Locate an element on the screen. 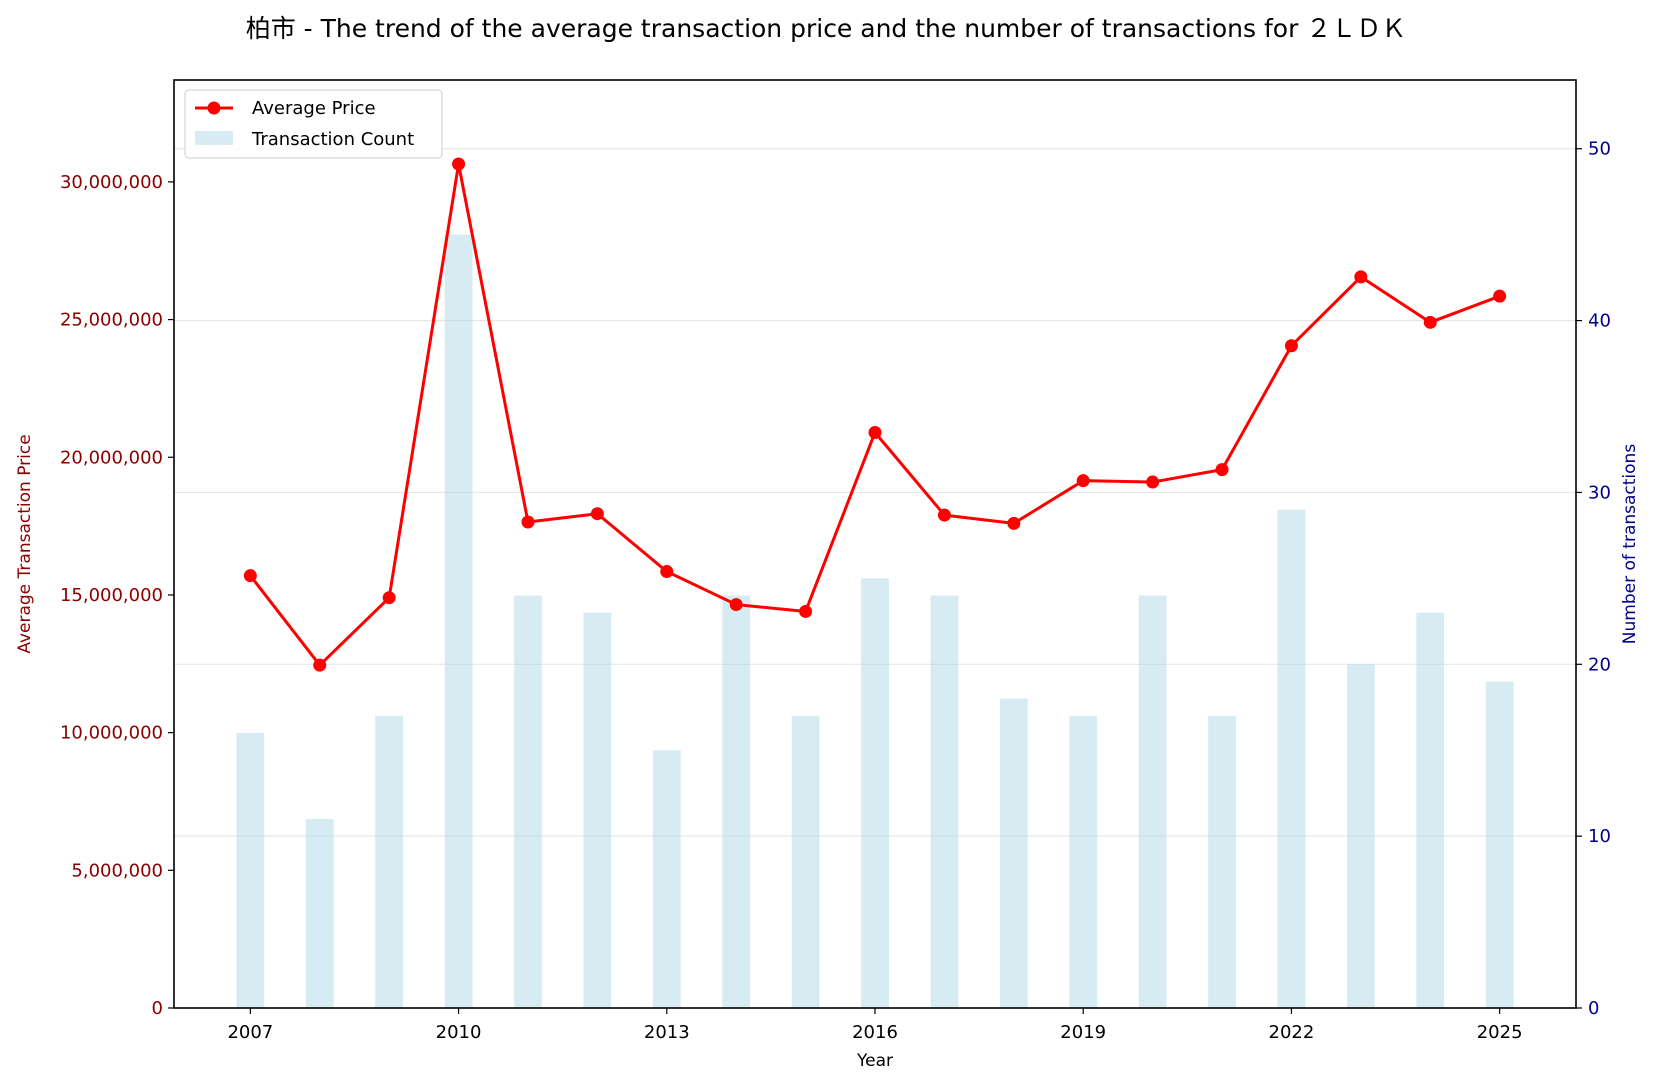 The height and width of the screenshot is (1082, 1653). x-tick-label: 2025 is located at coordinates (1500, 1032).